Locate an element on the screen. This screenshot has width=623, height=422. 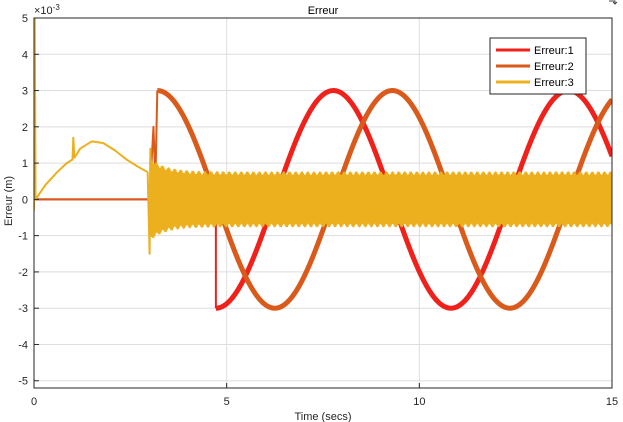
x-axis-label: Time (secs) is located at coordinates (322, 416).